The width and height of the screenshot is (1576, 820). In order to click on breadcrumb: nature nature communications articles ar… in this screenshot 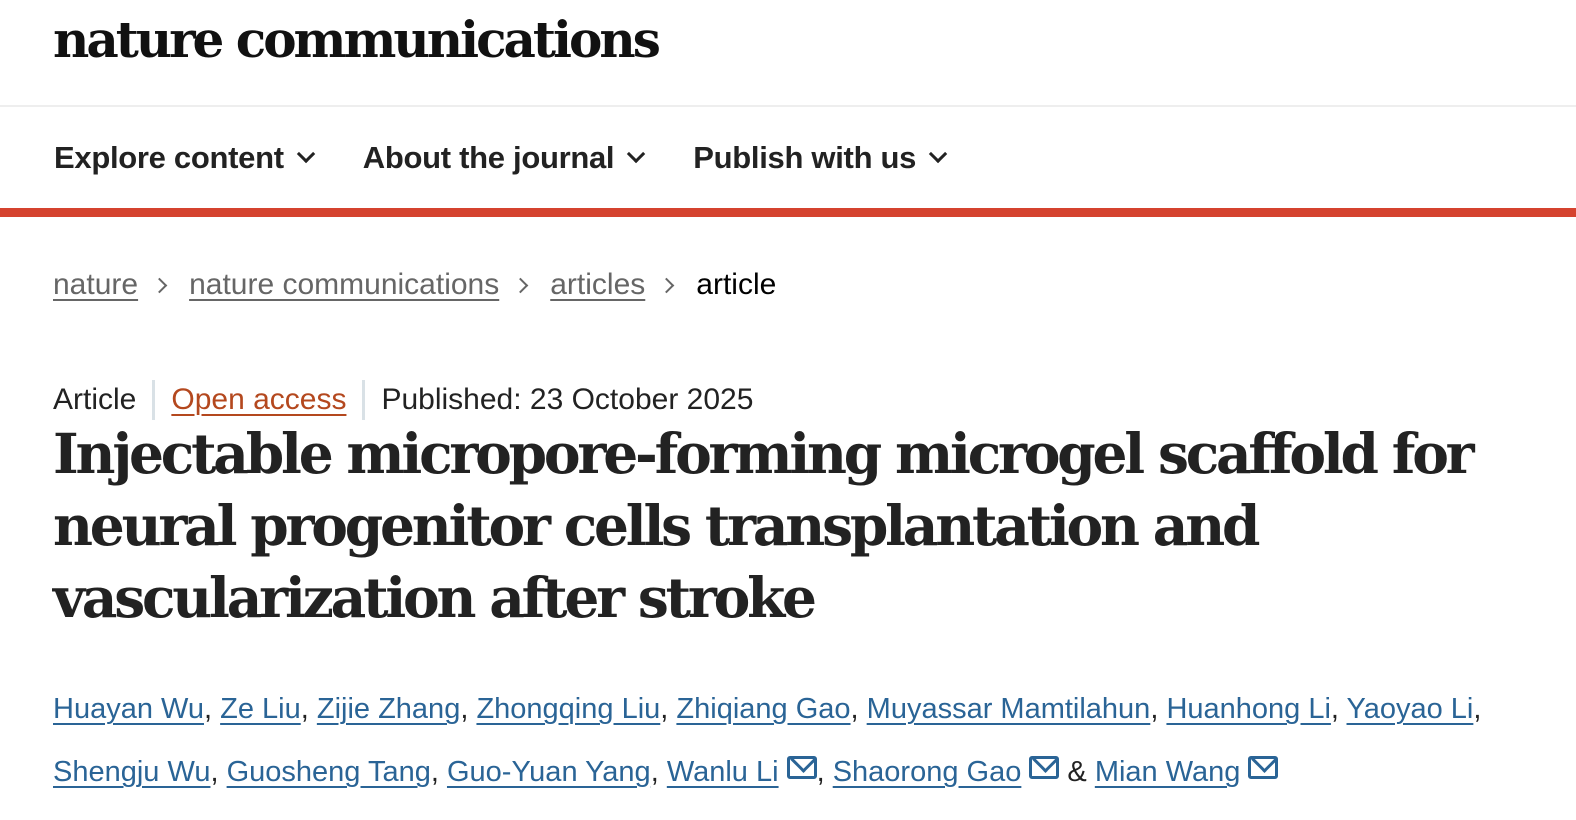, I will do `click(414, 285)`.